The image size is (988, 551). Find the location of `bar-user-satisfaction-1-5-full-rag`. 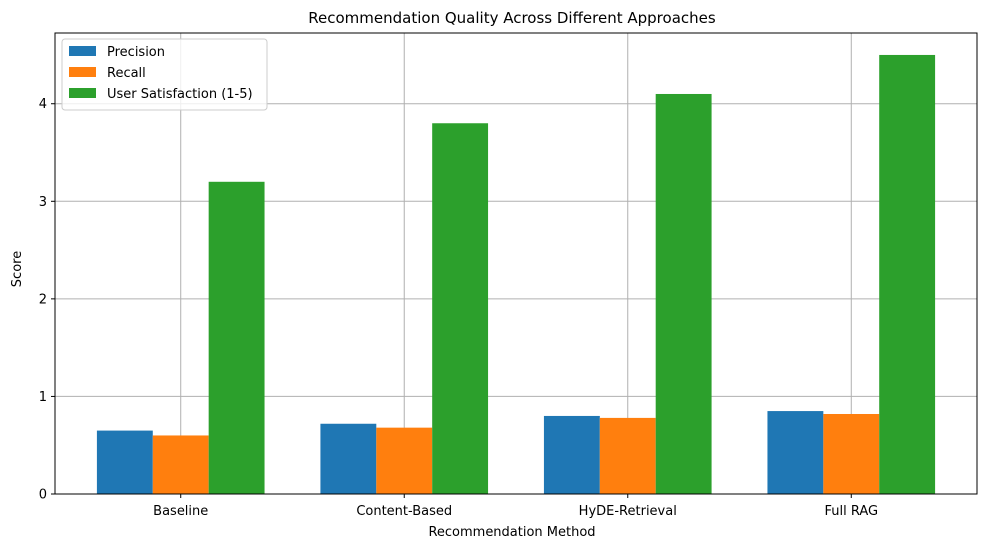

bar-user-satisfaction-1-5-full-rag is located at coordinates (907, 274).